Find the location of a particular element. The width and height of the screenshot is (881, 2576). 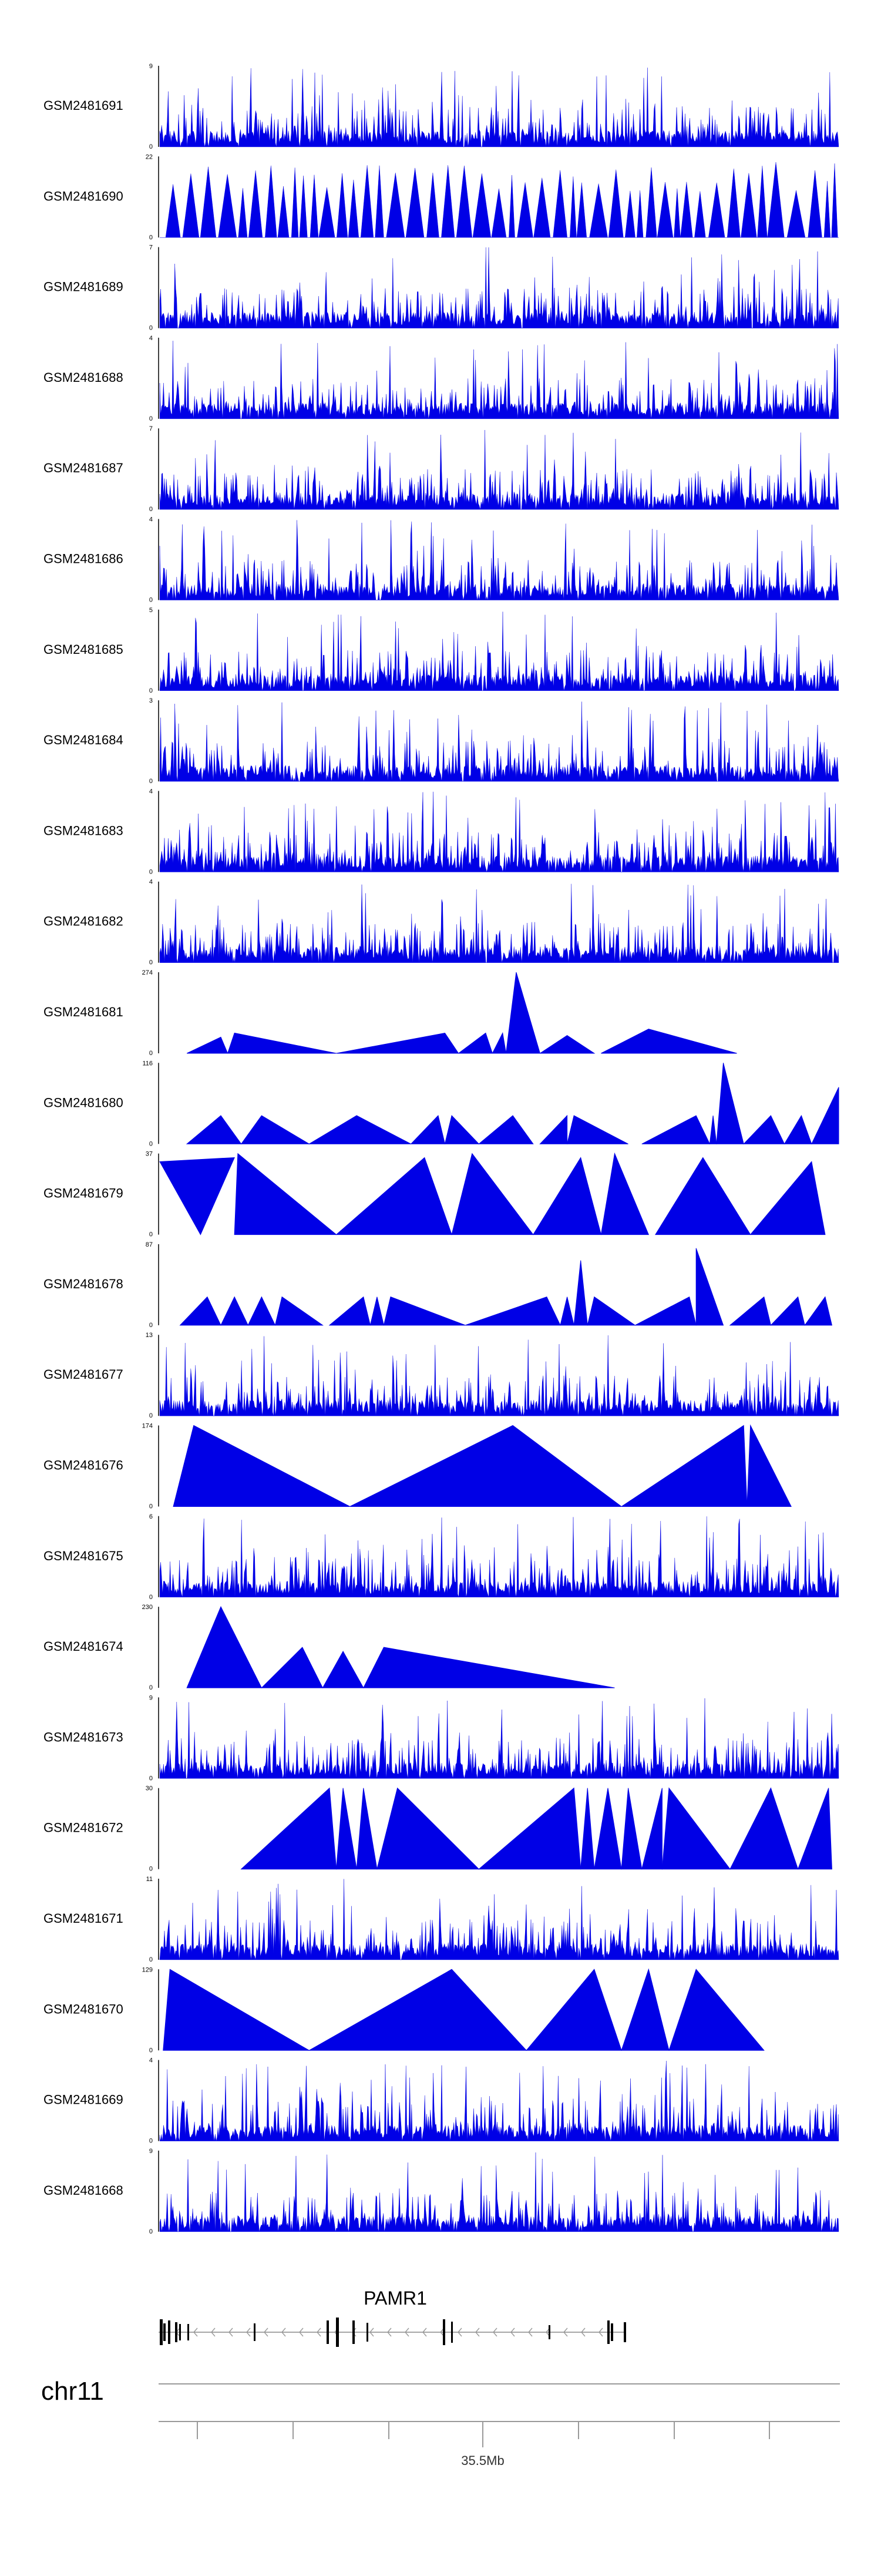

track: GSM2481671 11 0 is located at coordinates (441, 1920).